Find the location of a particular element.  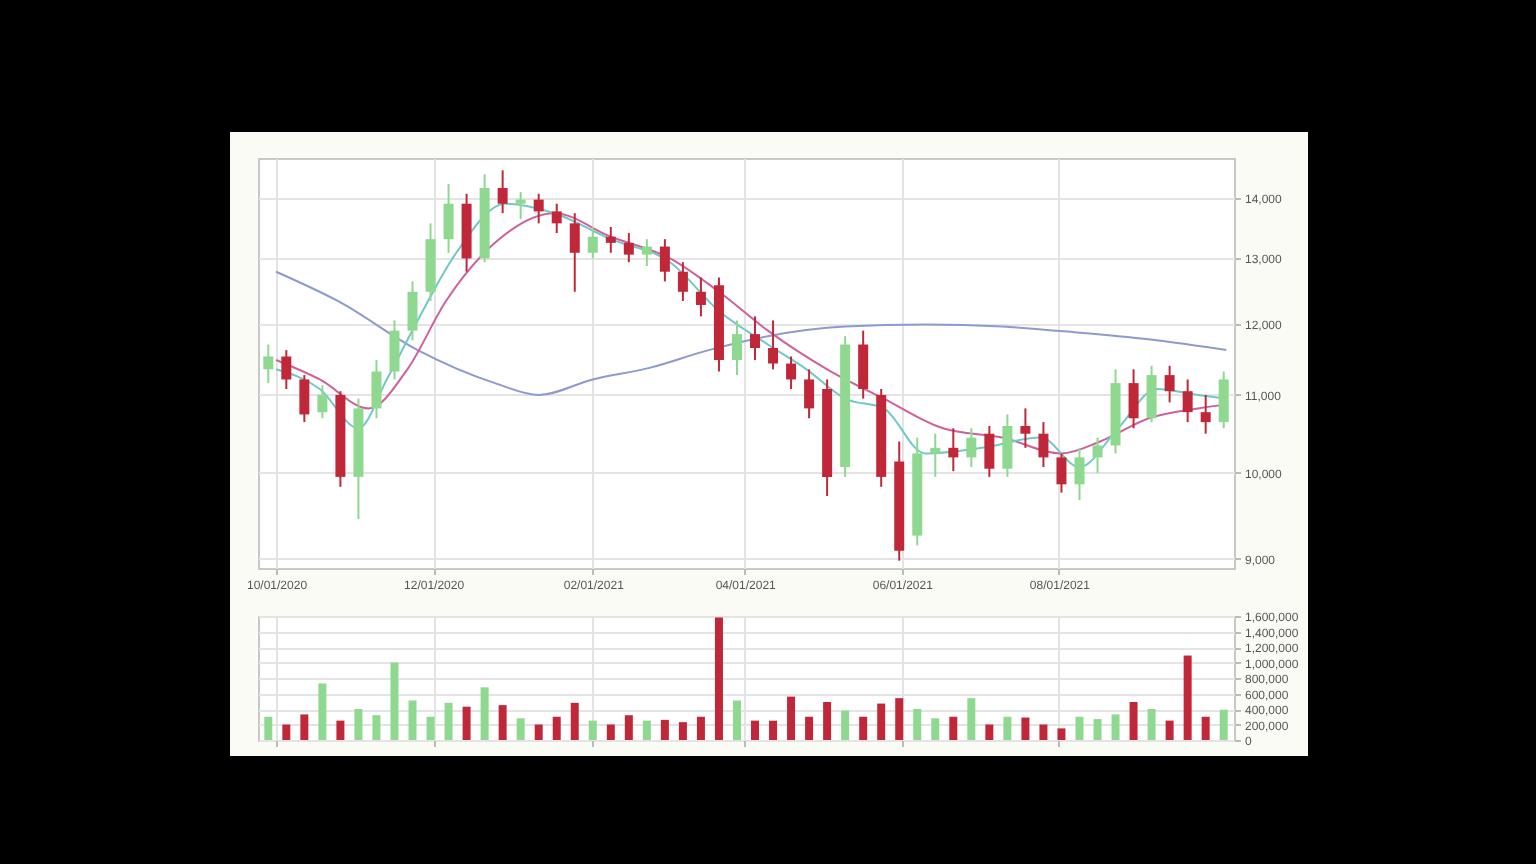

line-series is located at coordinates (751, 333).